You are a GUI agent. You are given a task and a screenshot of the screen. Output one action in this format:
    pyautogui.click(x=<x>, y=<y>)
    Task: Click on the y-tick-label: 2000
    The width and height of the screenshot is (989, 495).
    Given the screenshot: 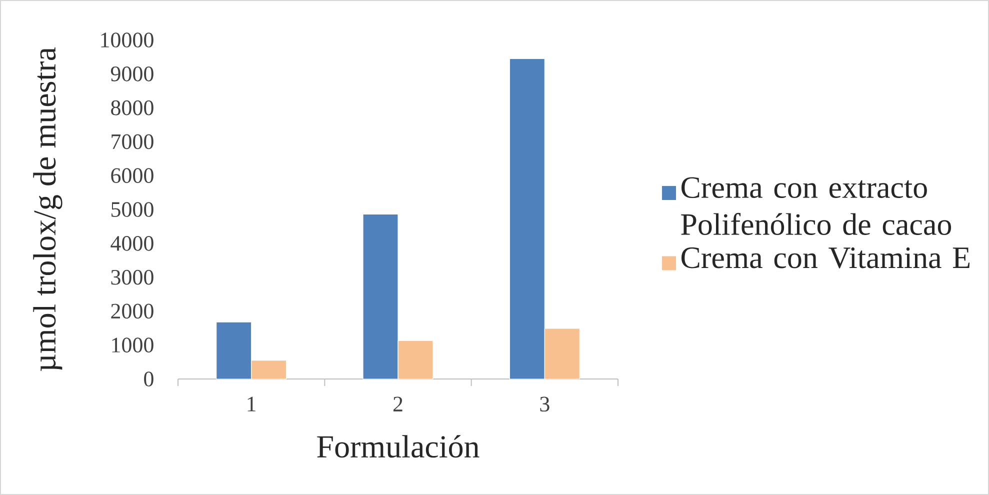 What is the action you would take?
    pyautogui.click(x=132, y=311)
    